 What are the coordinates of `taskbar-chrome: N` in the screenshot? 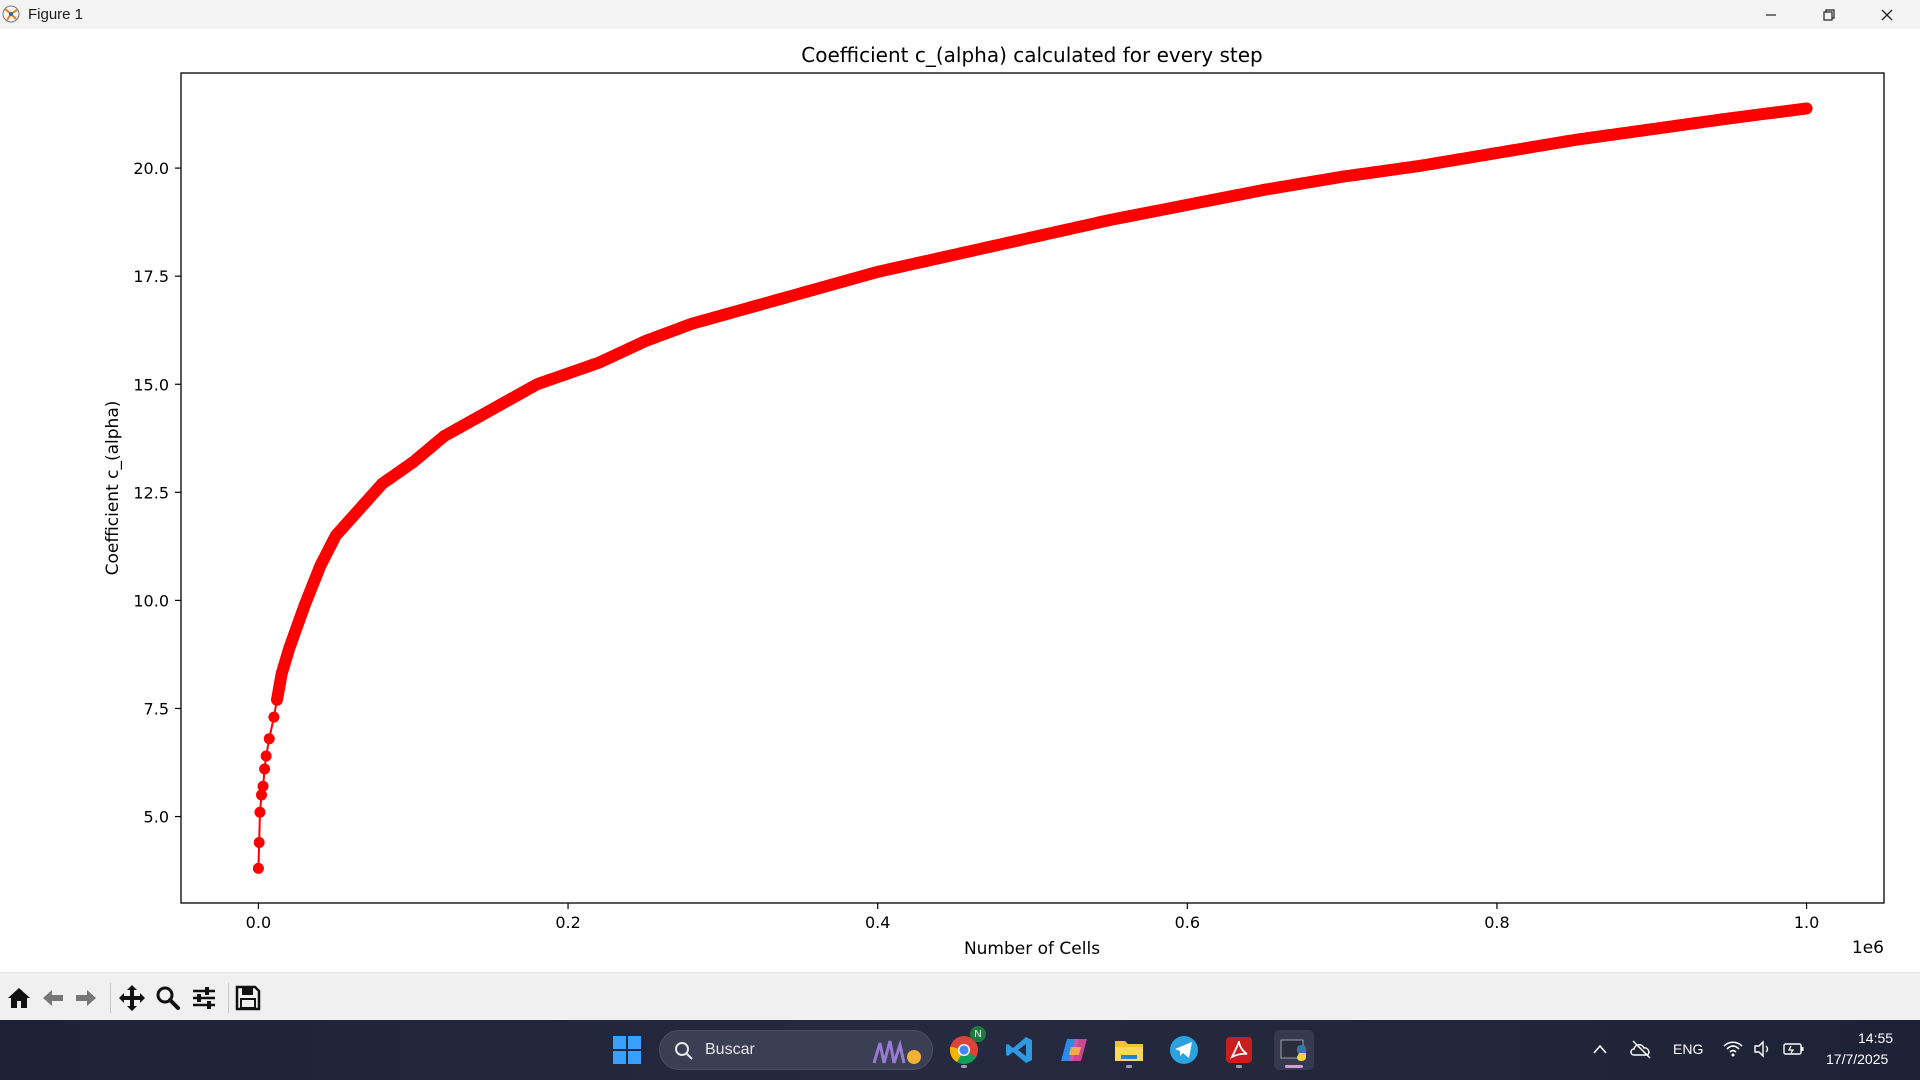 It's located at (965, 1048).